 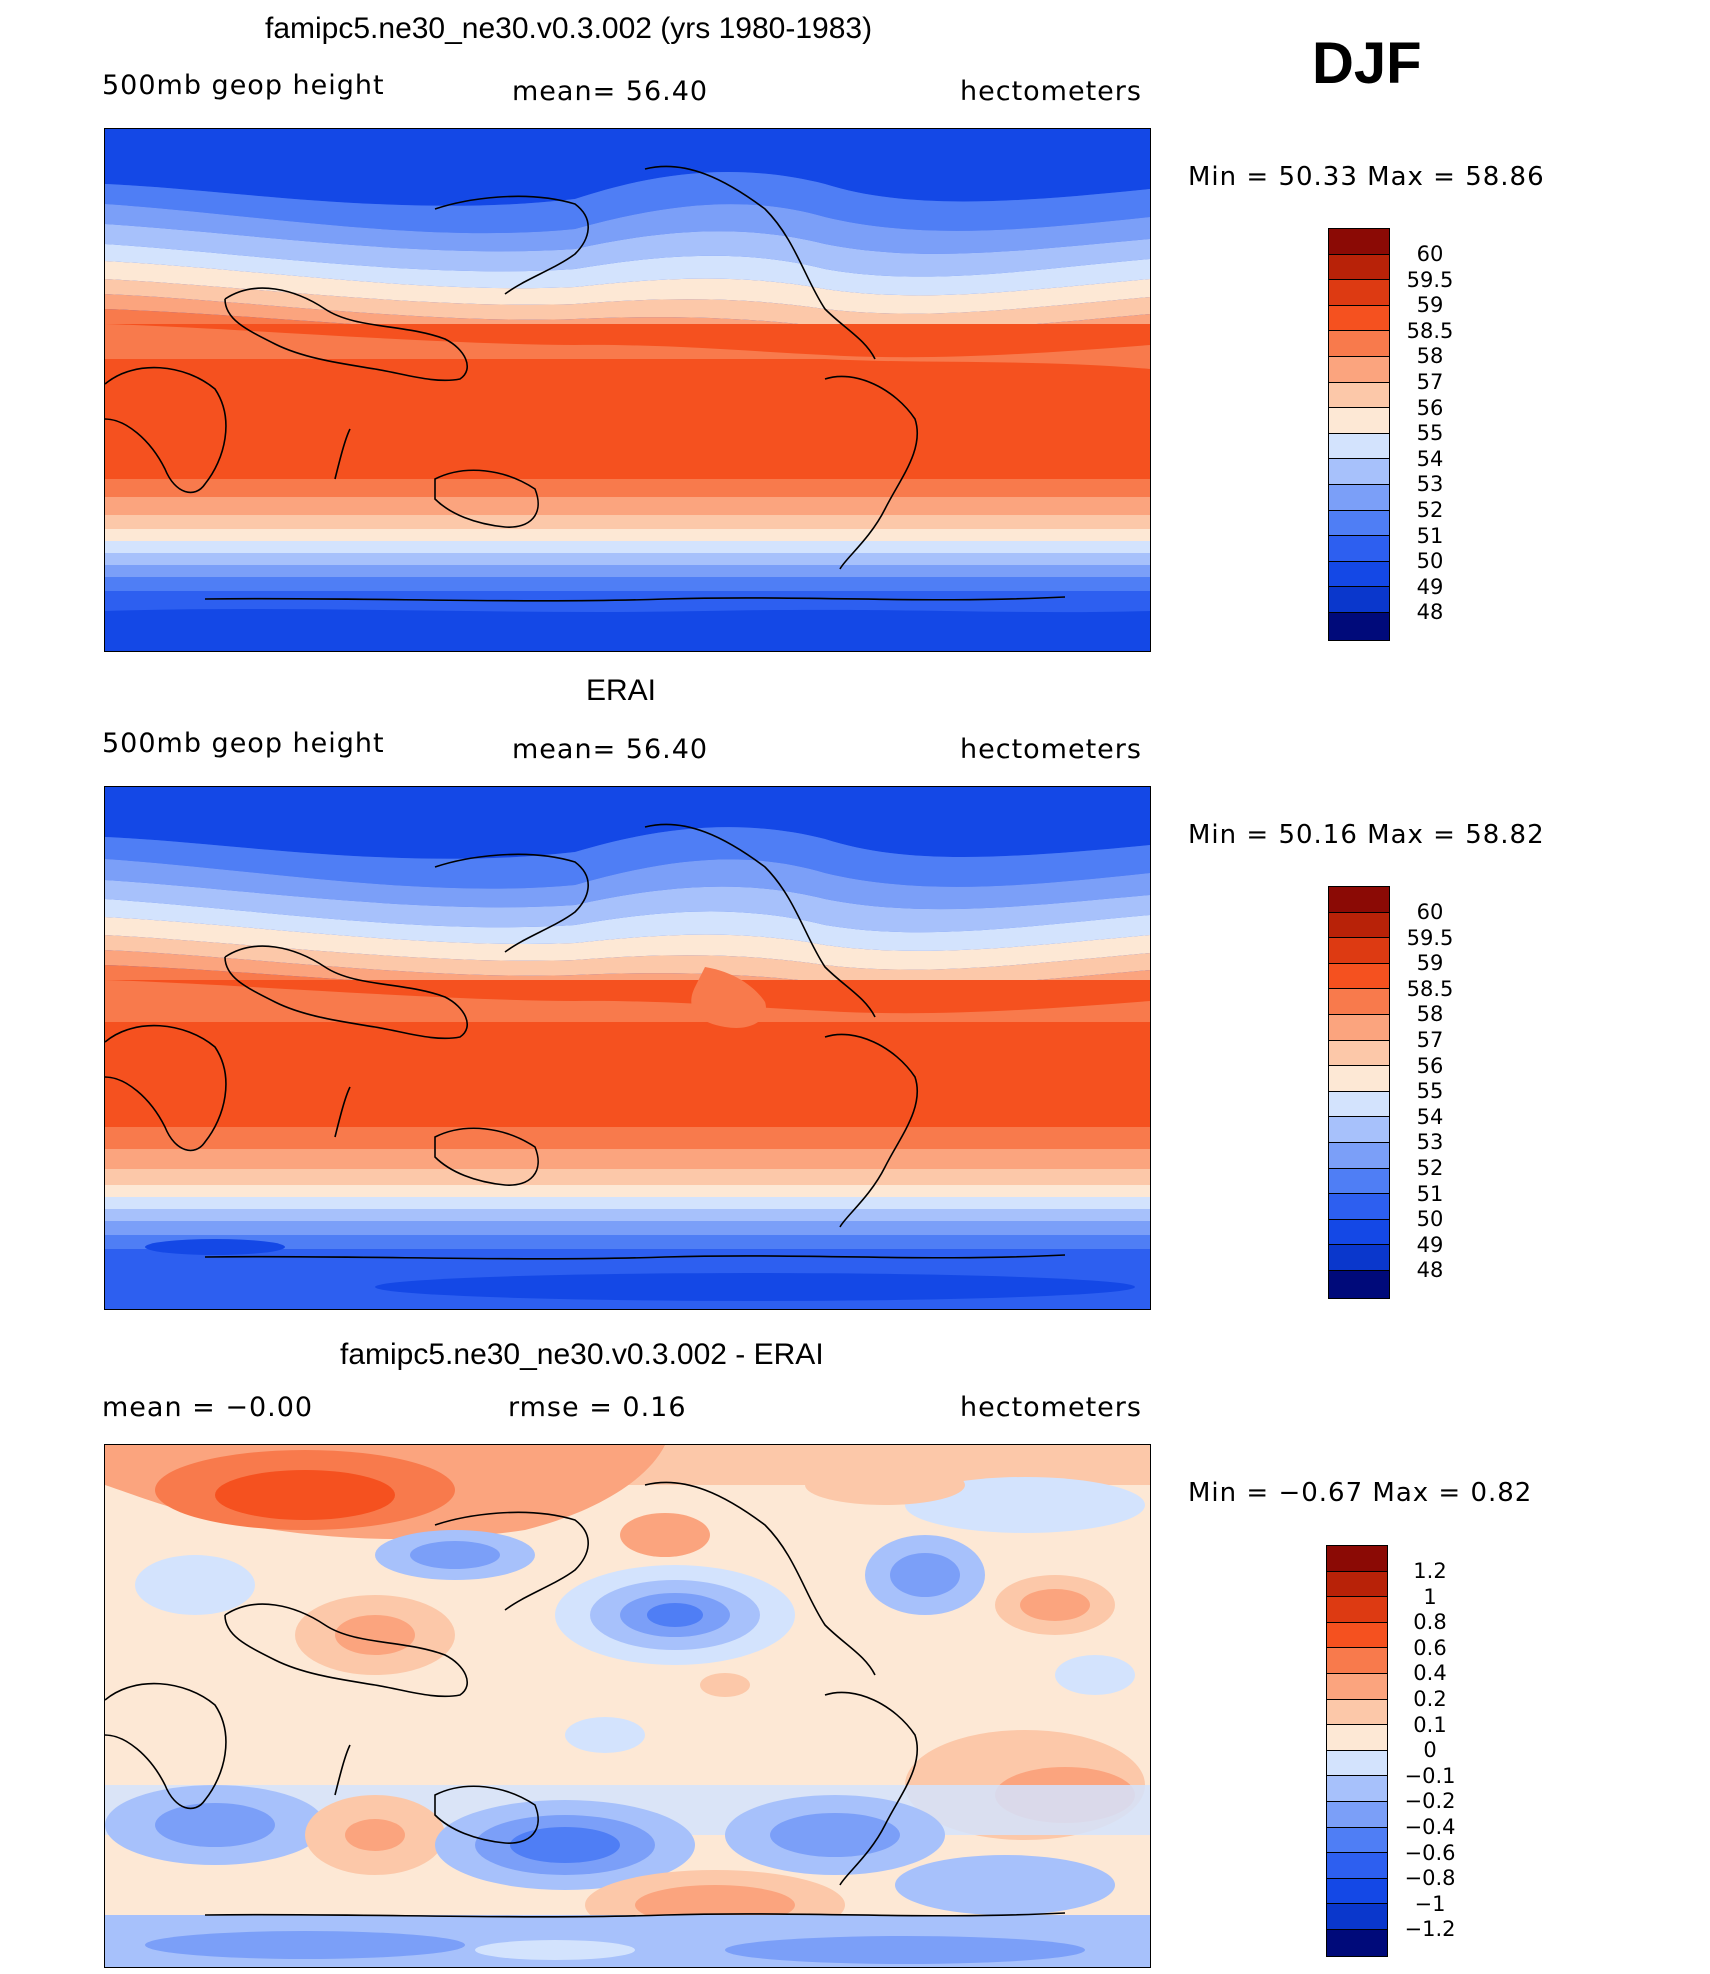 What do you see at coordinates (1430, 1622) in the screenshot?
I see `panel3-cbar-label: 0.8` at bounding box center [1430, 1622].